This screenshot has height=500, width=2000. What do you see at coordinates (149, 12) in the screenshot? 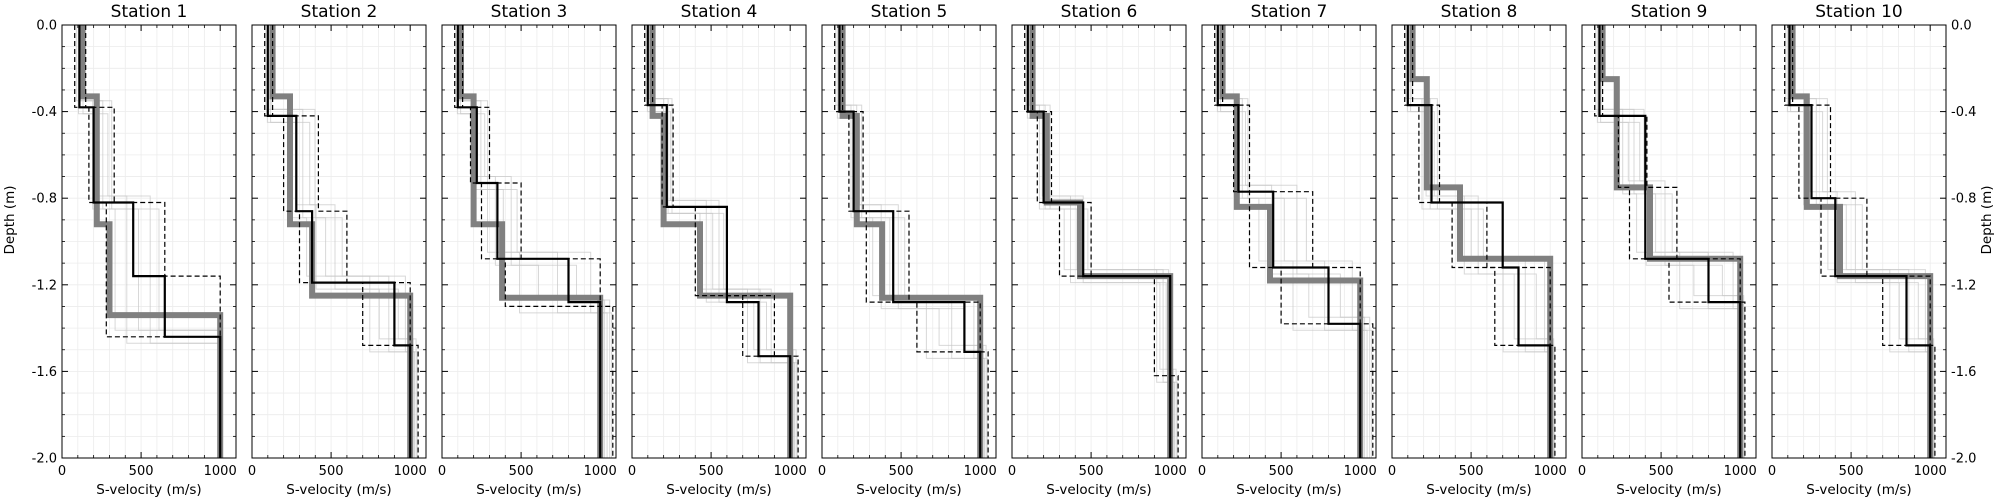
I see `panel-title: Station 1` at bounding box center [149, 12].